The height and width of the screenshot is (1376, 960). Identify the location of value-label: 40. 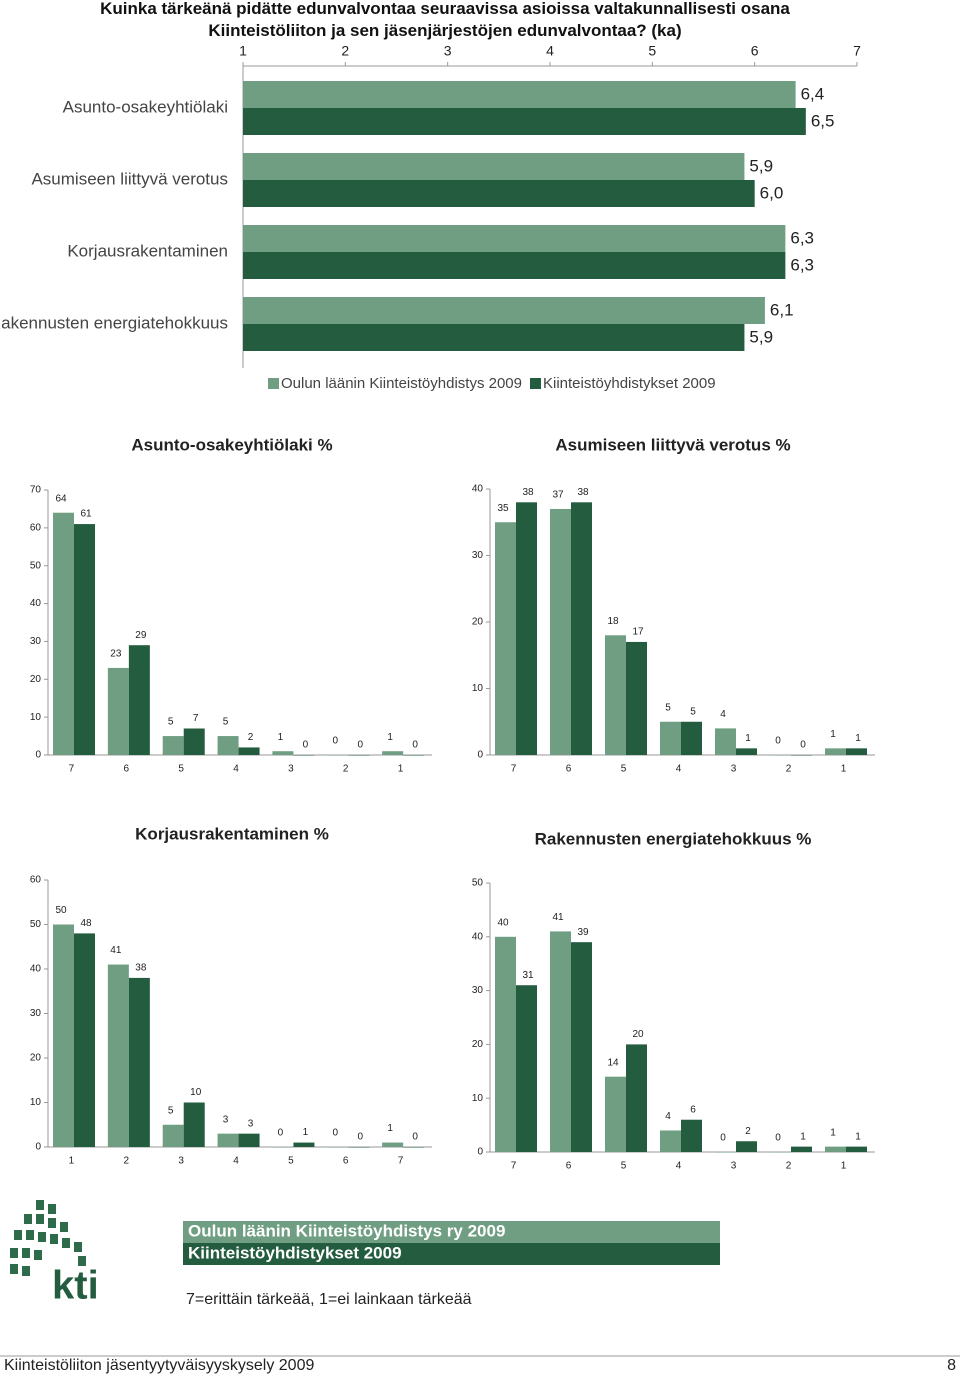
(503, 922).